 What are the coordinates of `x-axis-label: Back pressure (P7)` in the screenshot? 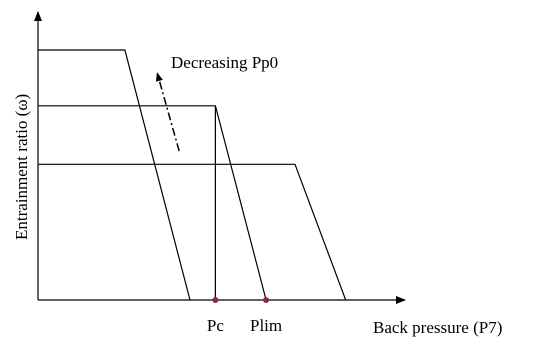 It's located at (437, 327).